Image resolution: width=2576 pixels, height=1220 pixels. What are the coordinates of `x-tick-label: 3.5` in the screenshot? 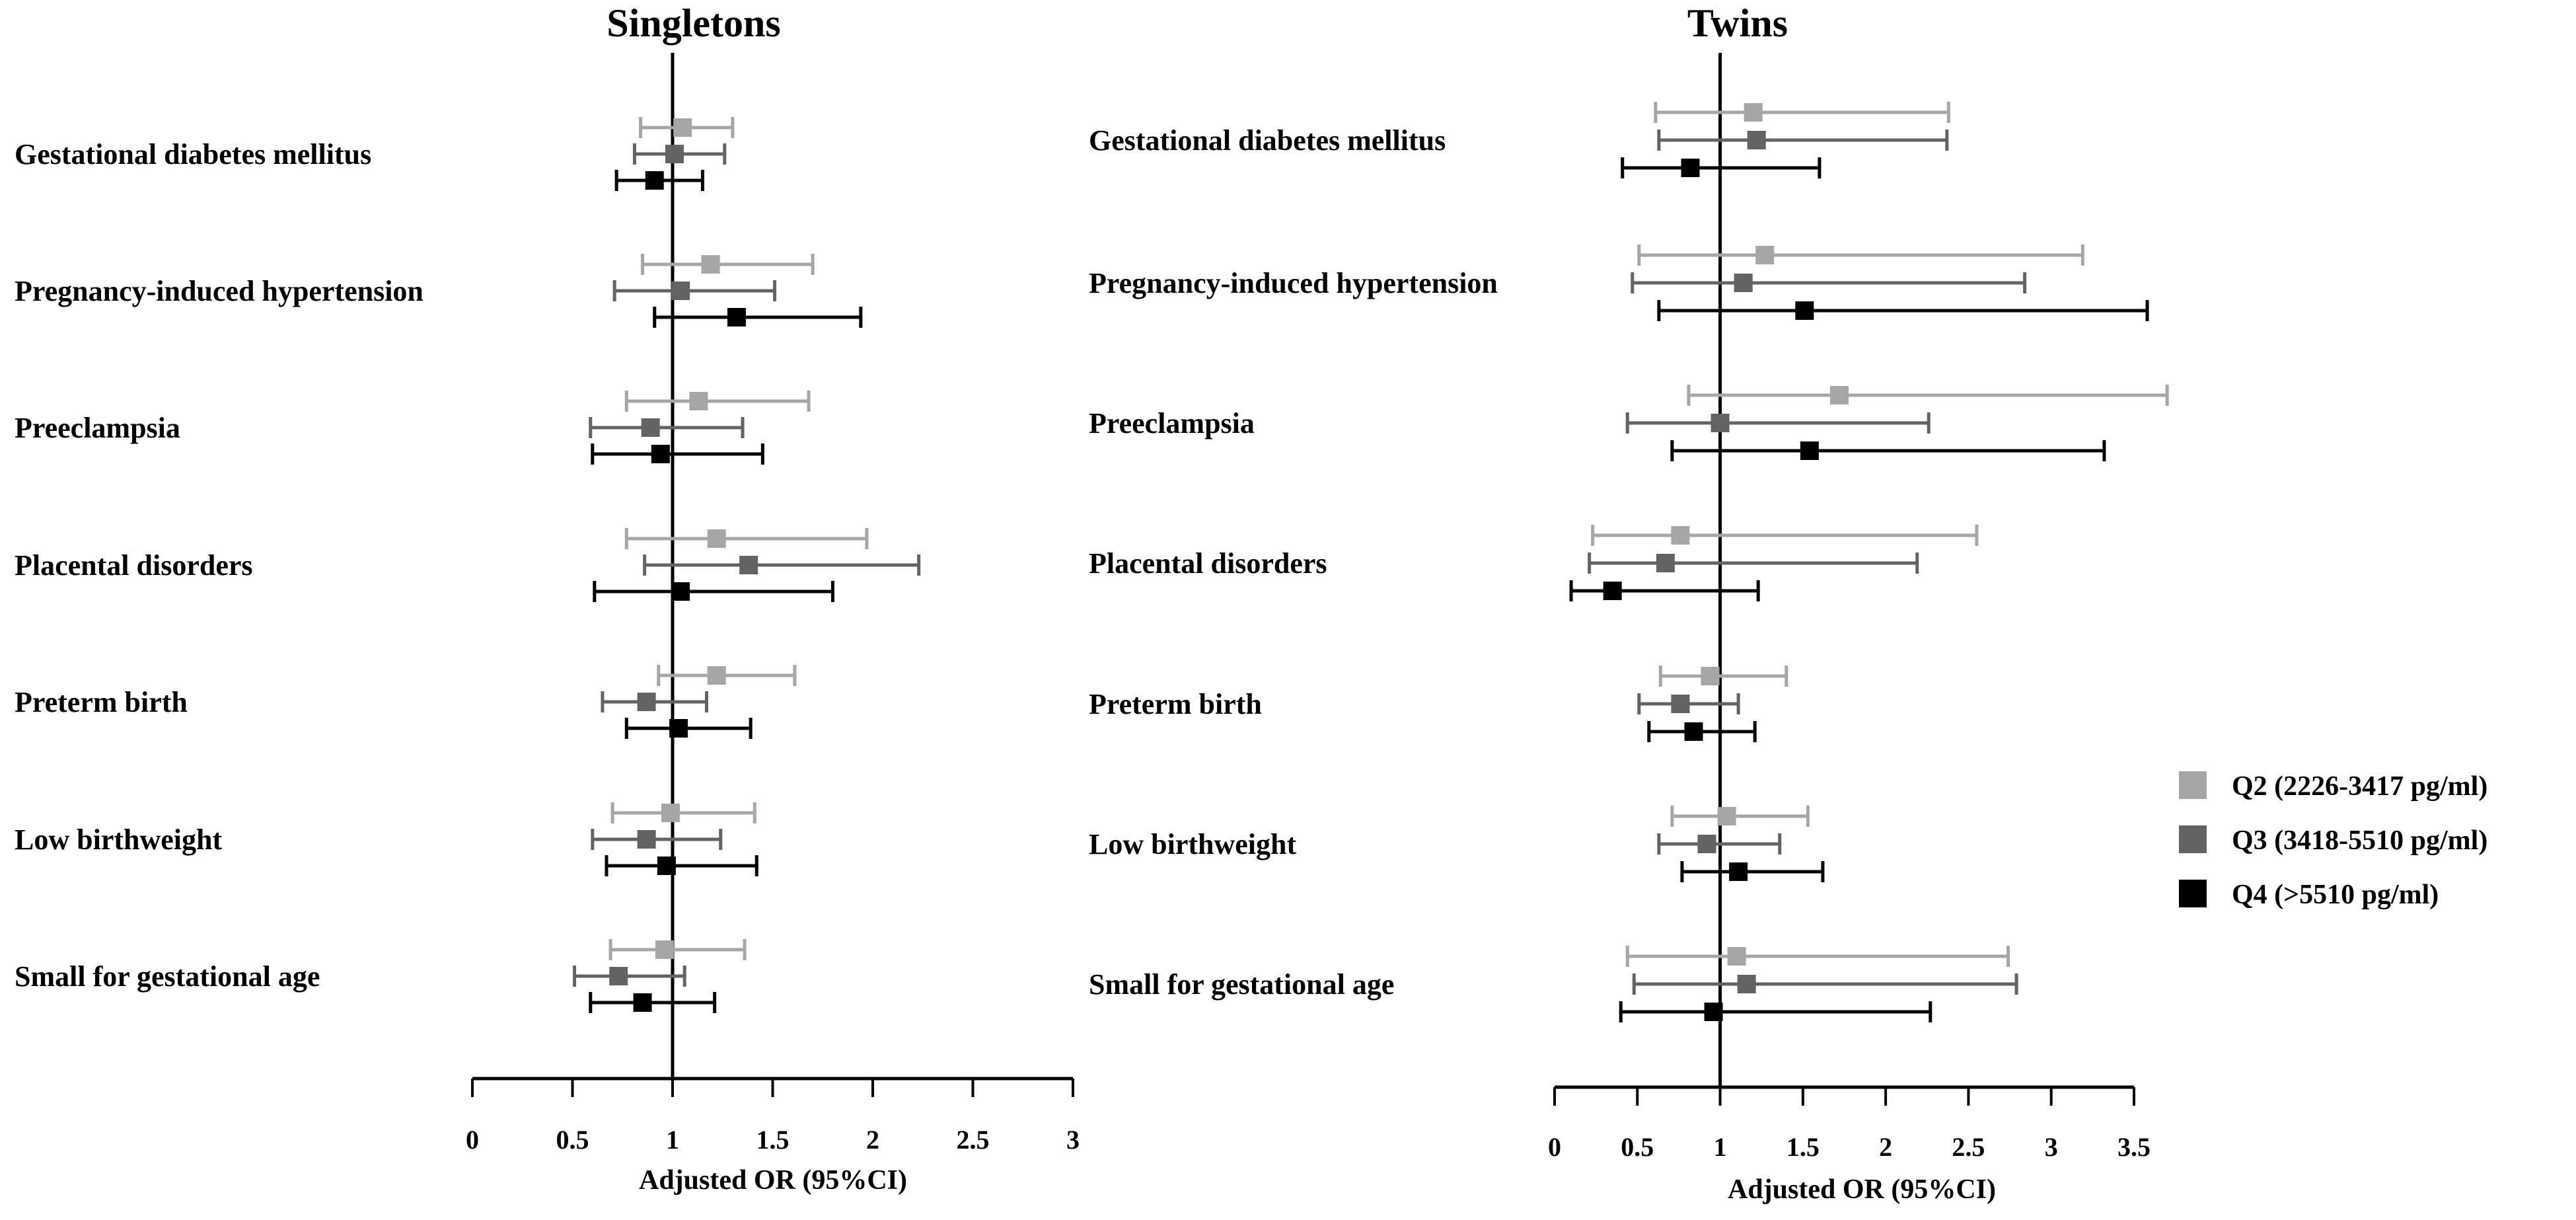 It's located at (2134, 1147).